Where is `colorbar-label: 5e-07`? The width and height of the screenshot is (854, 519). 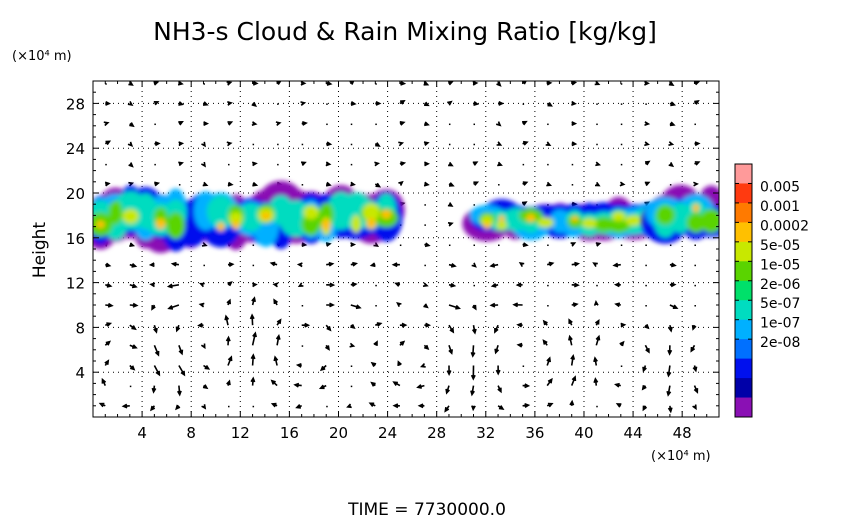
colorbar-label: 5e-07 is located at coordinates (780, 304).